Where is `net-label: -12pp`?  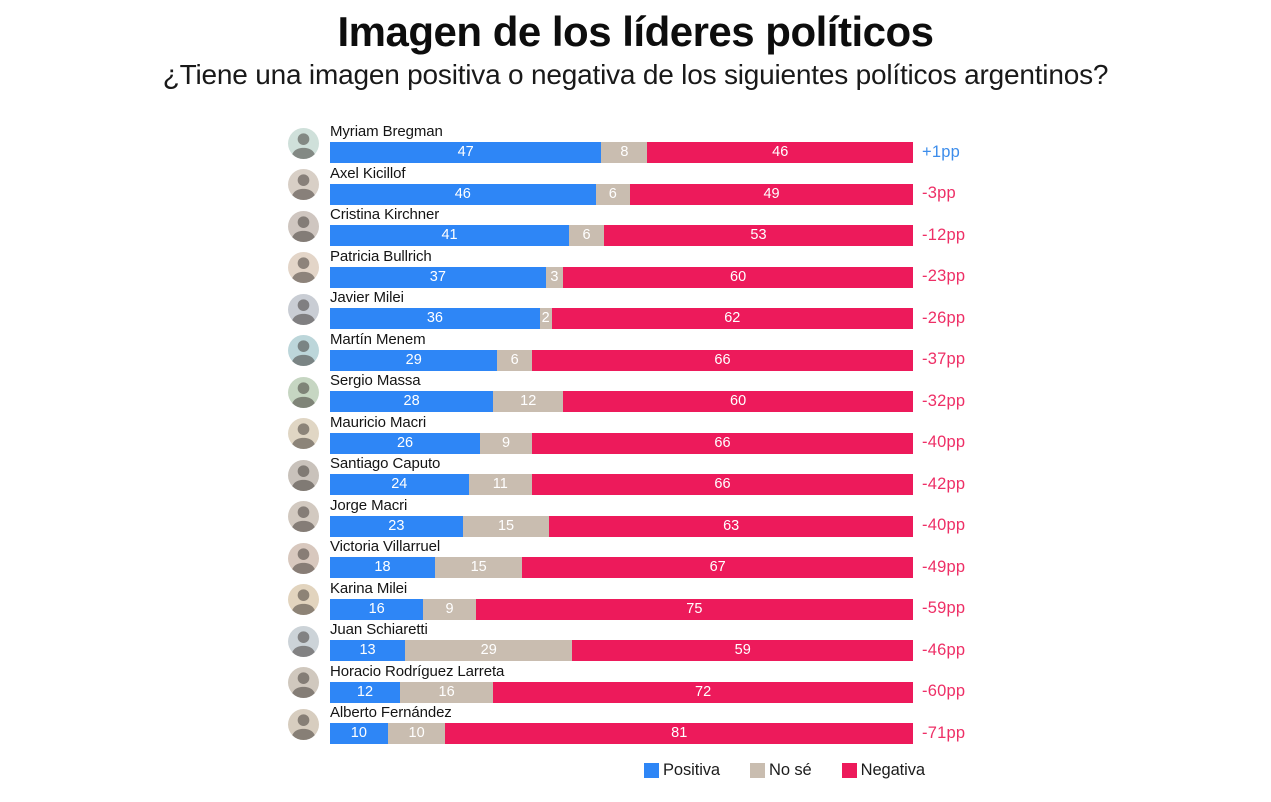 net-label: -12pp is located at coordinates (944, 234).